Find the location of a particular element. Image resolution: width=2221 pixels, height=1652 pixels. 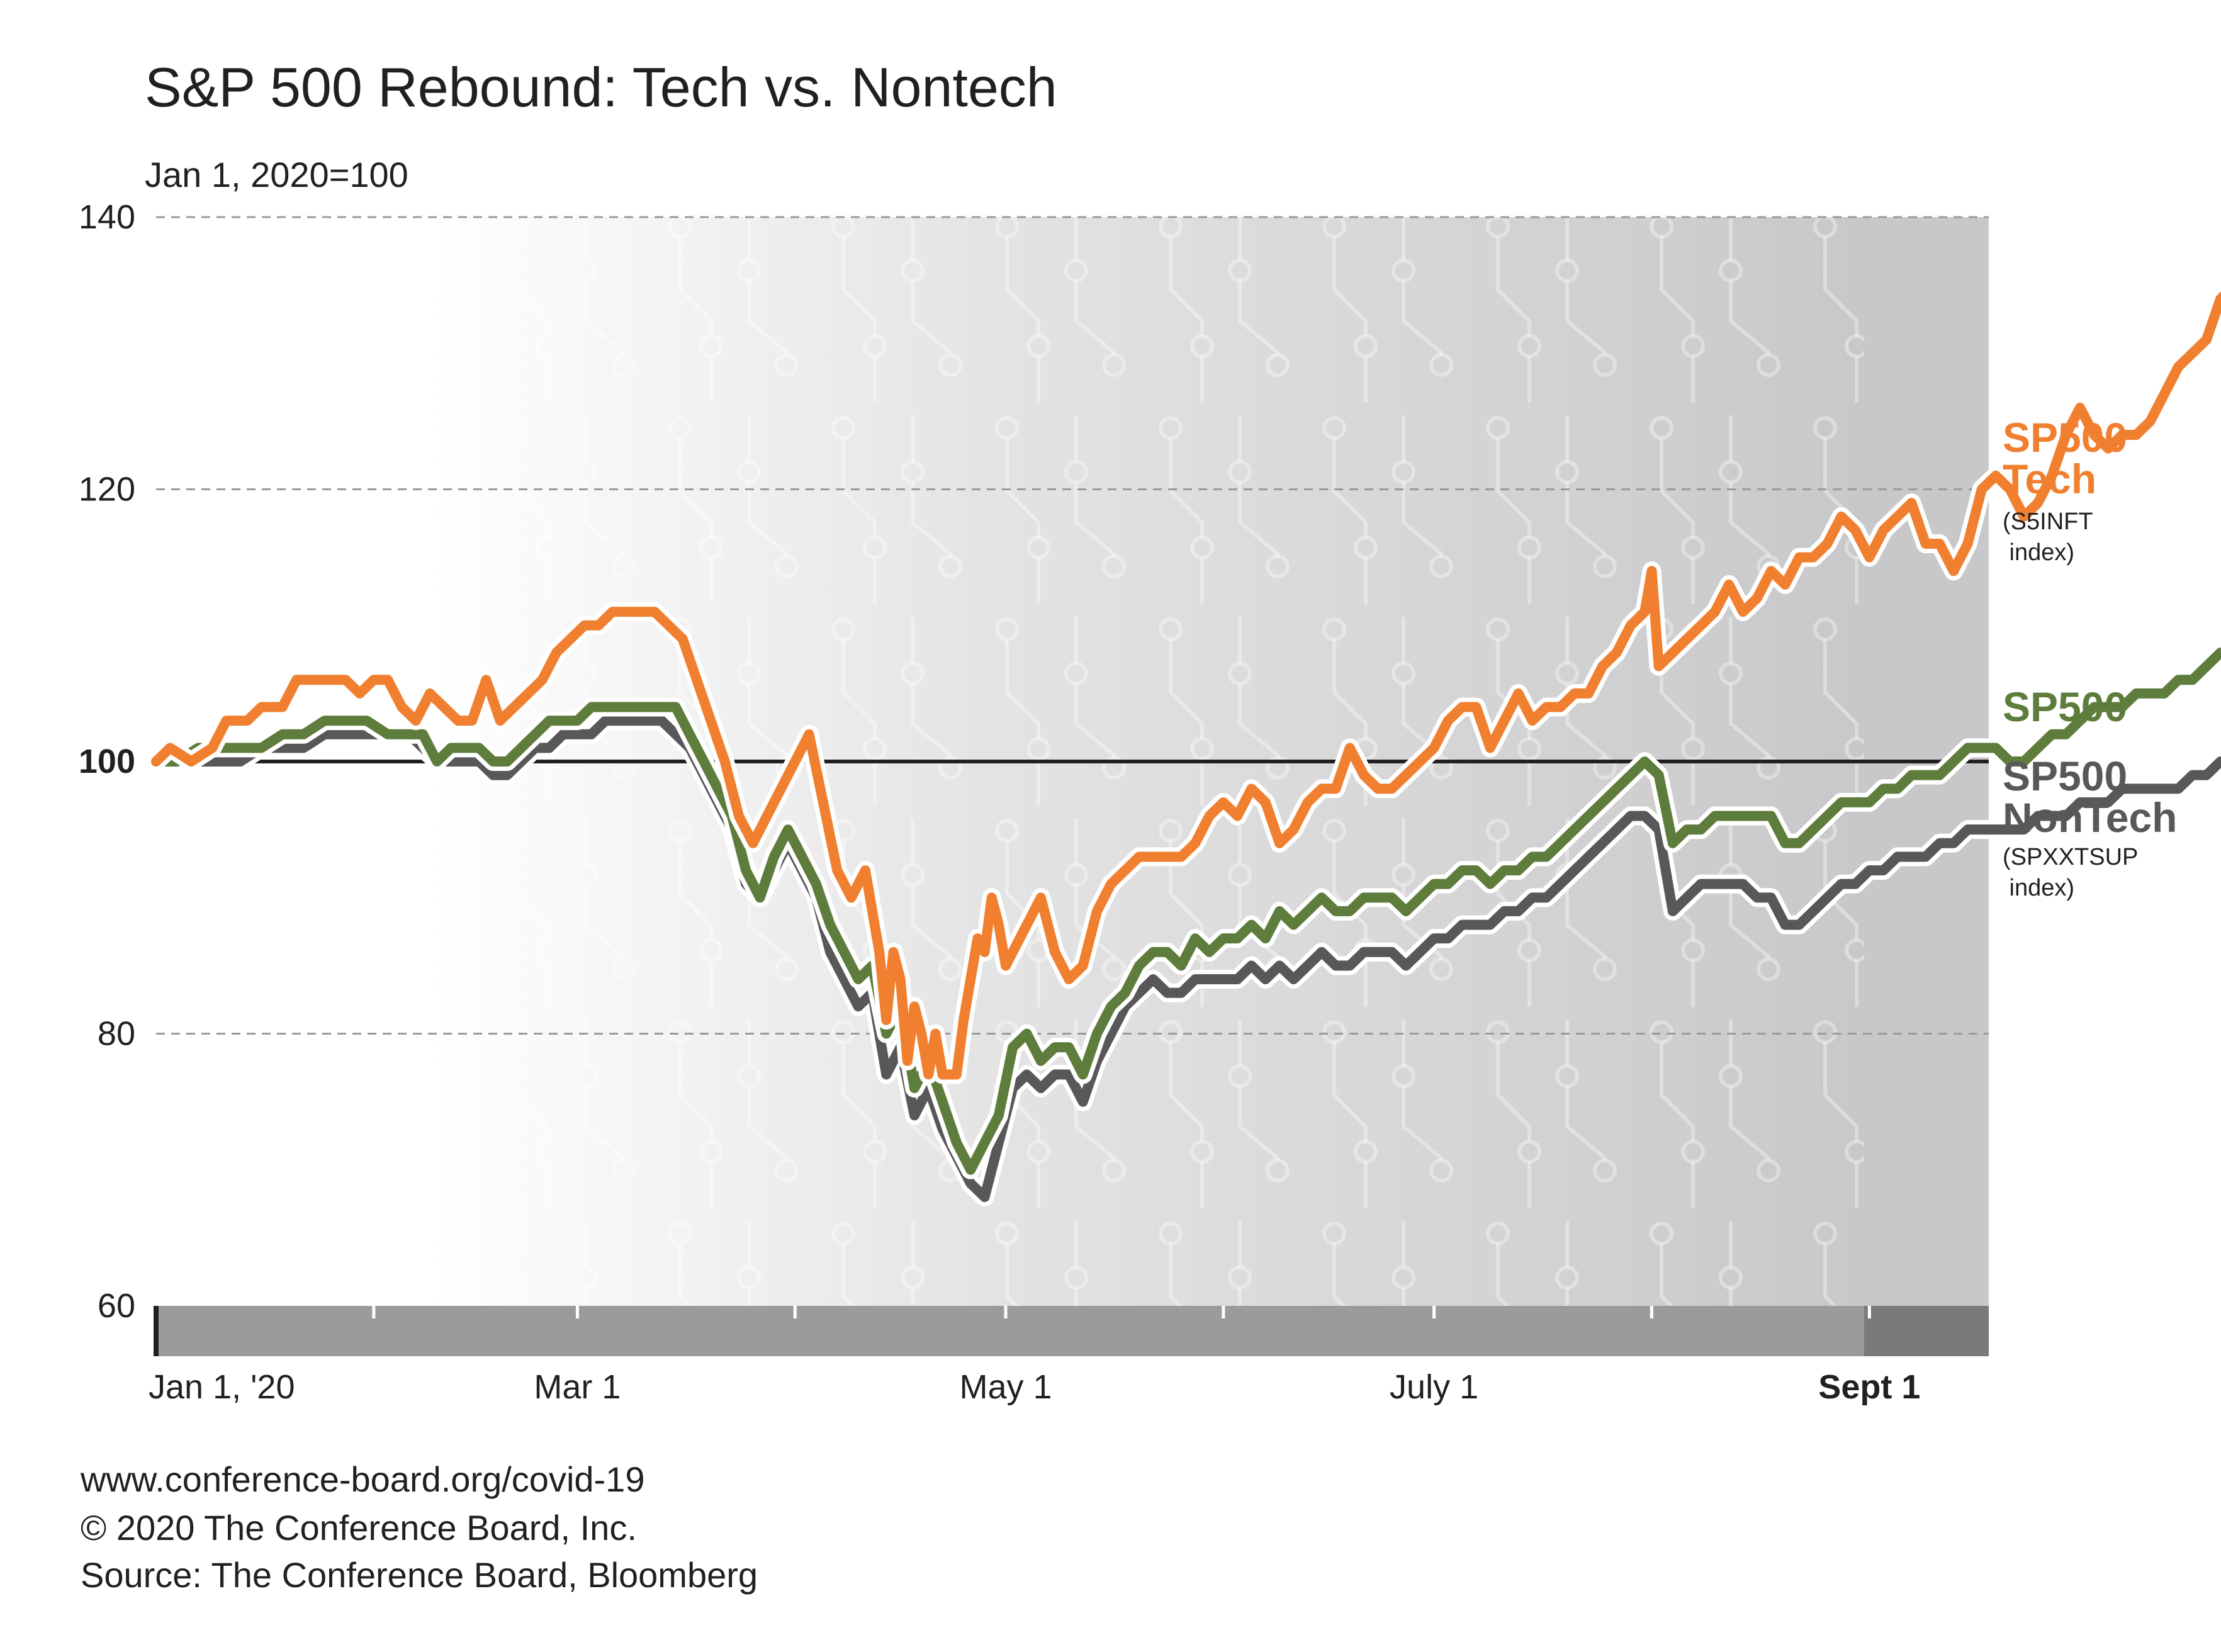

time-axis-band-recent is located at coordinates (1926, 1331).